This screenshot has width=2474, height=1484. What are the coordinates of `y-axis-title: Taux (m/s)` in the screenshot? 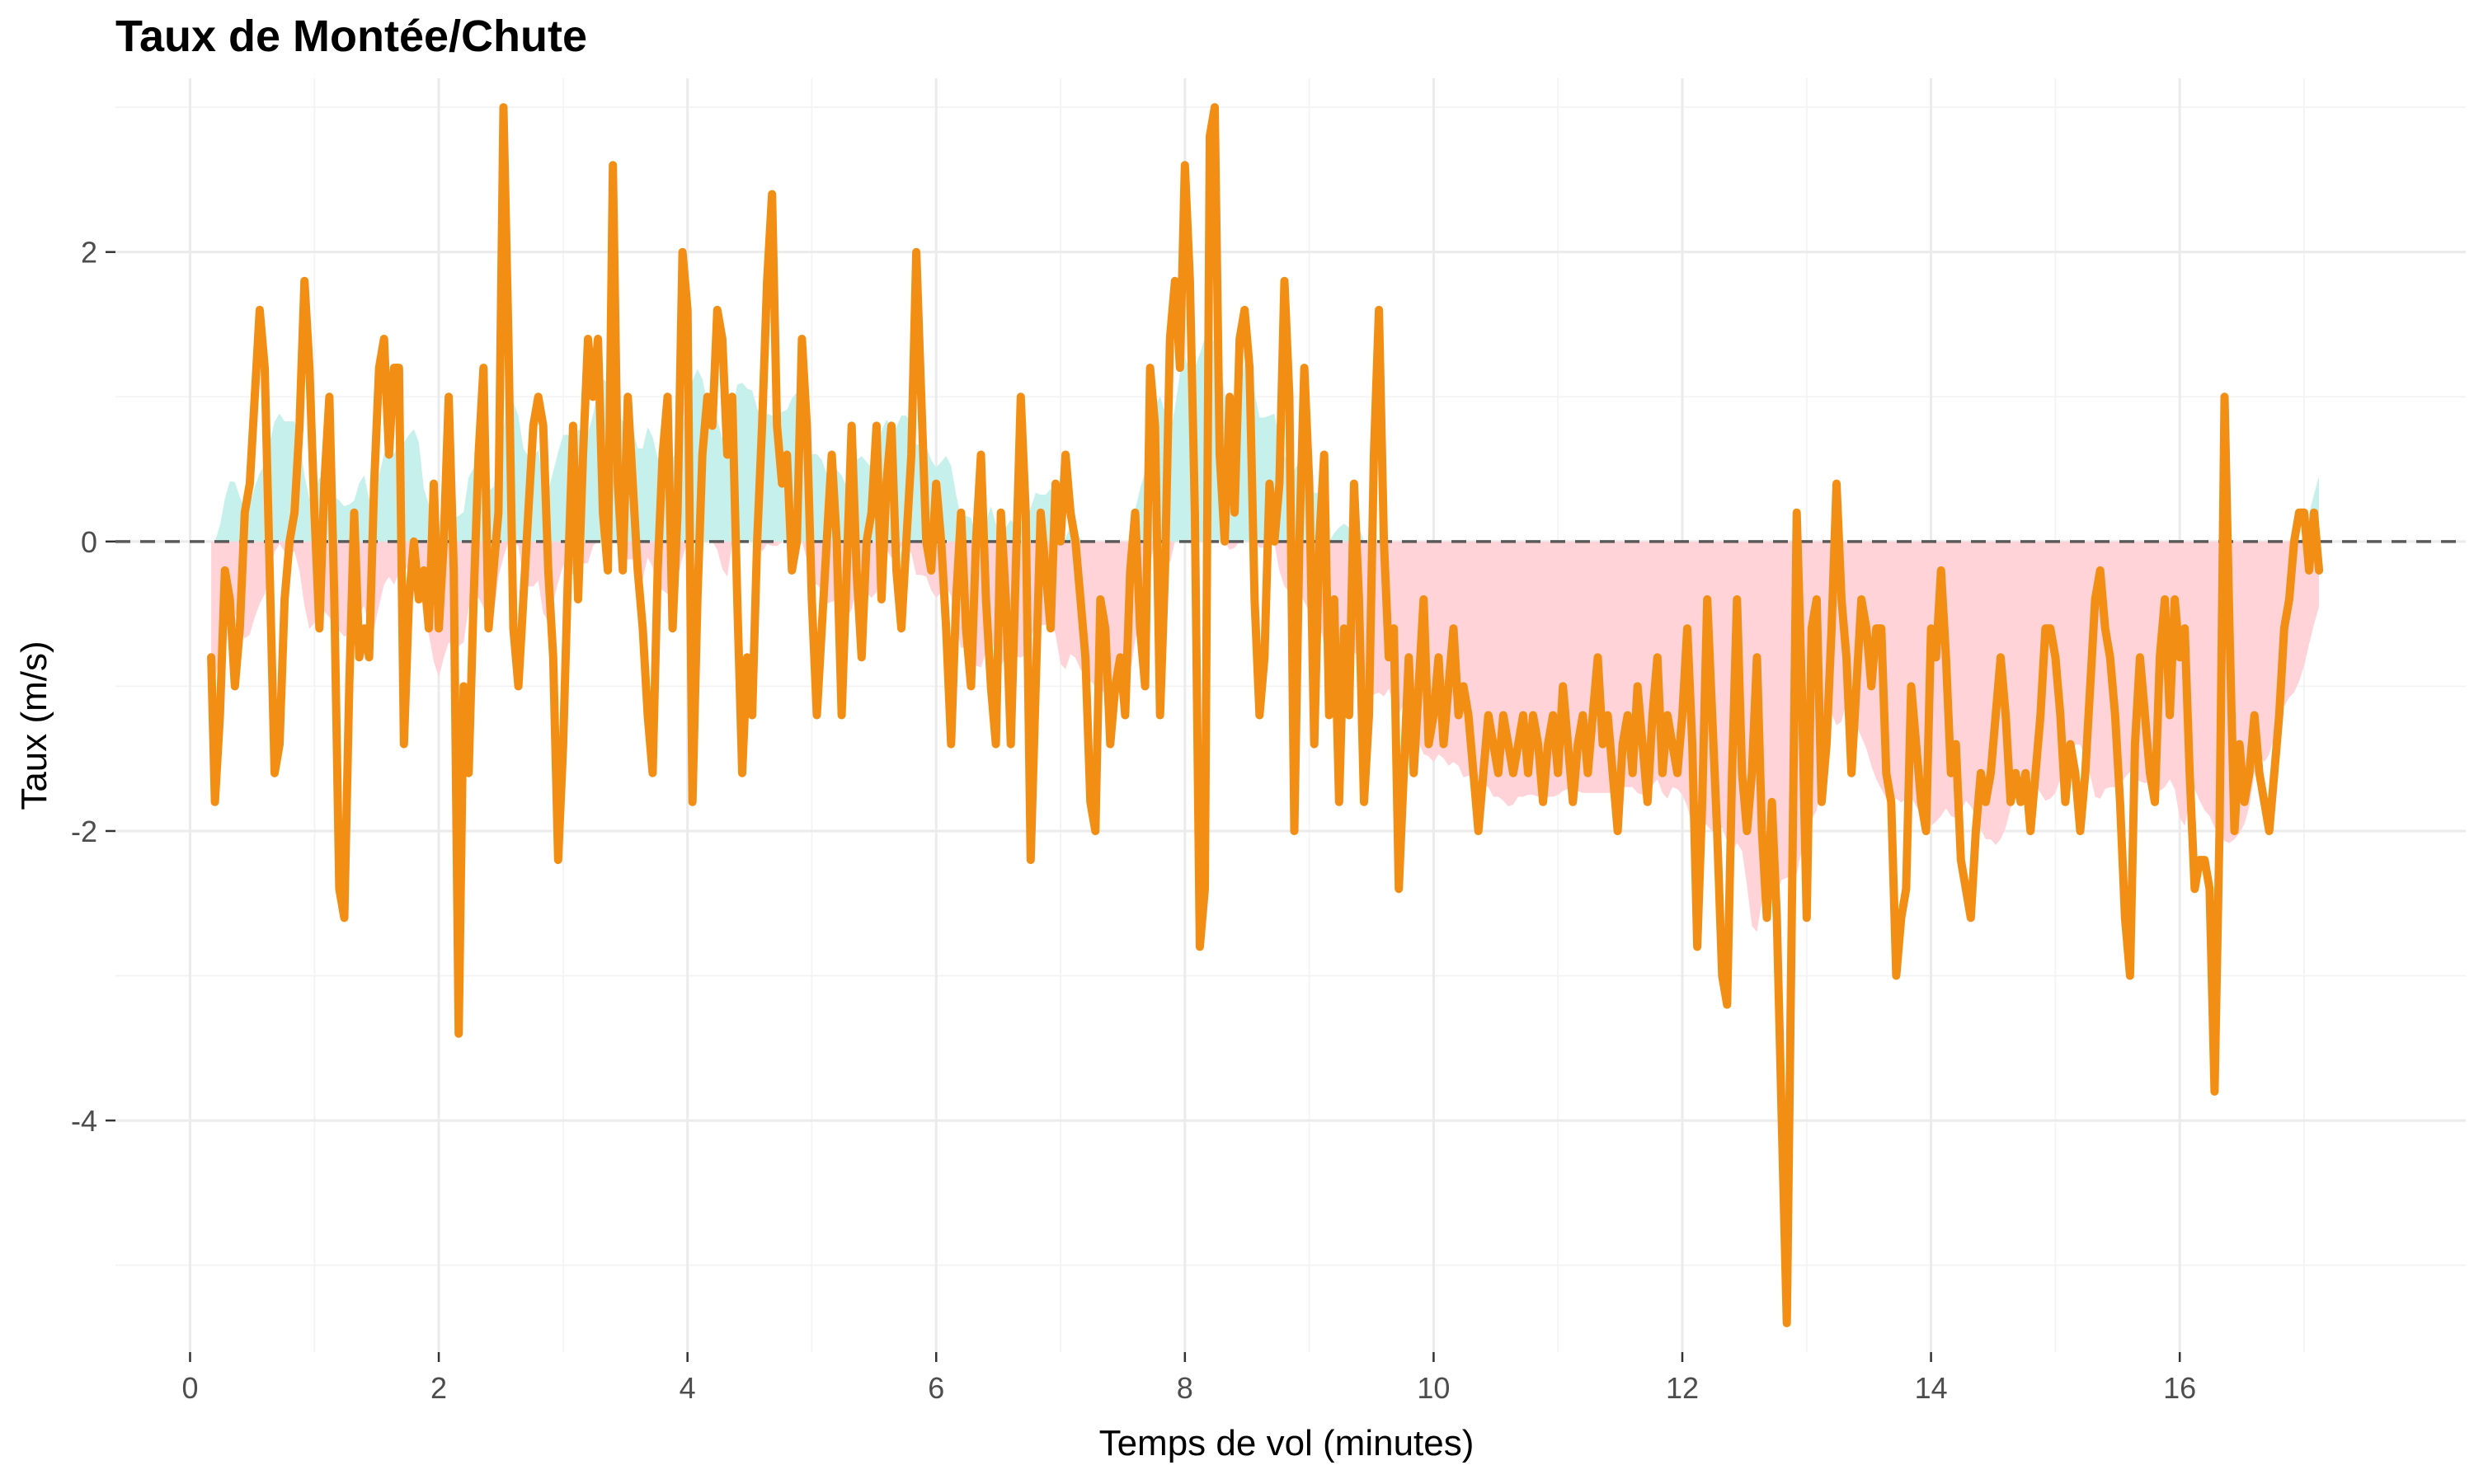 It's located at (34, 725).